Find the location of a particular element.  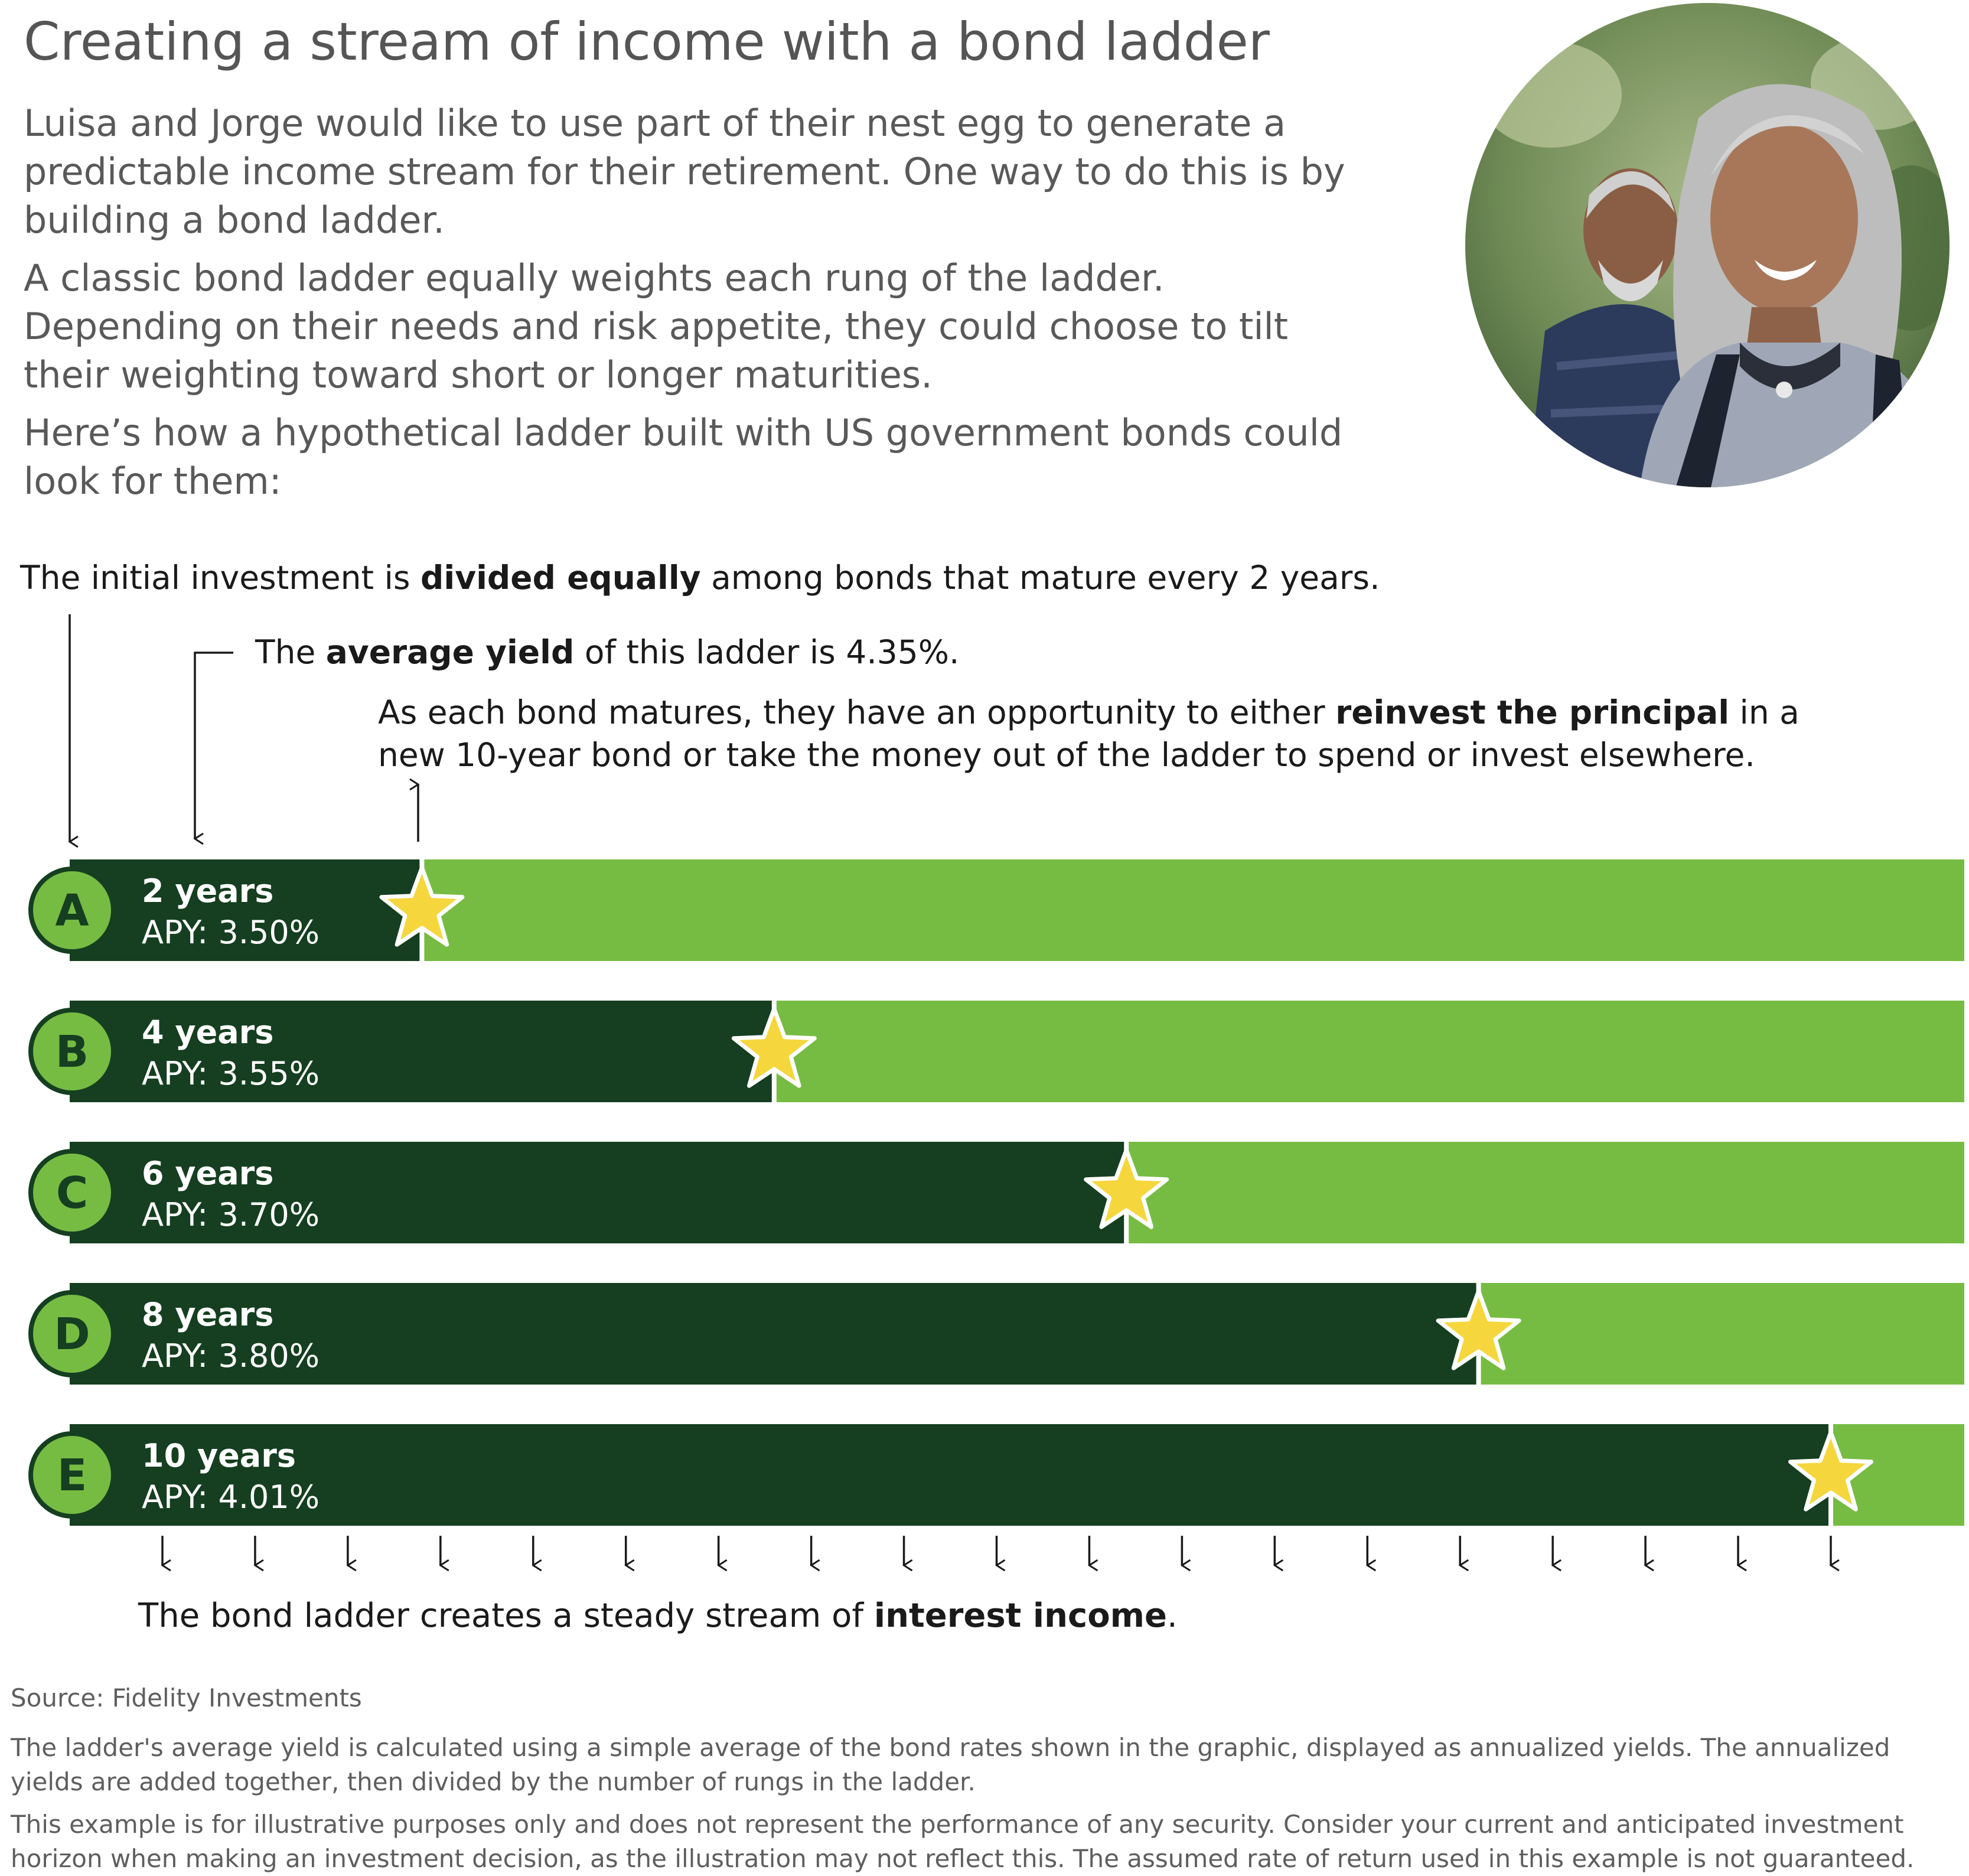

rung-c: C 6 years APY: 3.70% is located at coordinates (996, 1192).